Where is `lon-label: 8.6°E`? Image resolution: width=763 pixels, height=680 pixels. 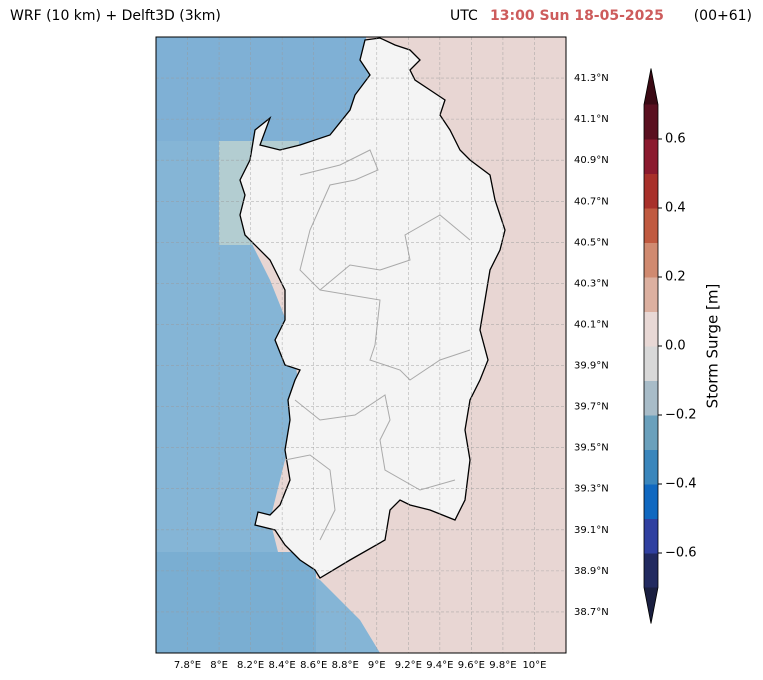 lon-label: 8.6°E is located at coordinates (313, 665).